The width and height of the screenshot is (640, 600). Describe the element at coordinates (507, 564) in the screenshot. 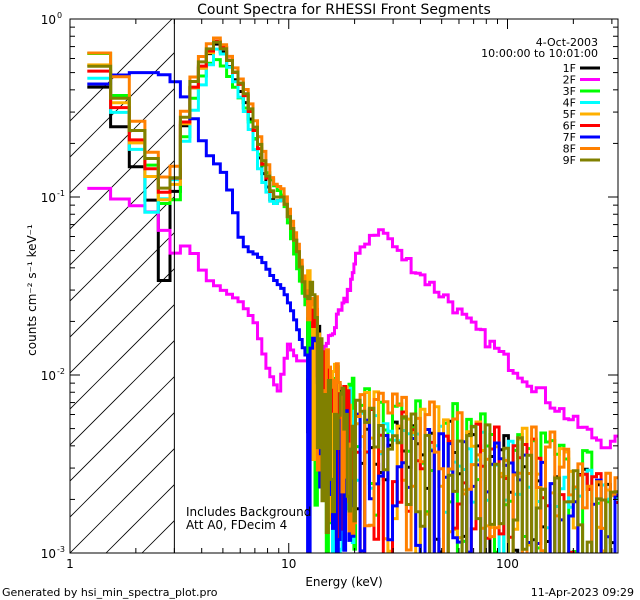

I see `x-tick-label: 100` at that location.